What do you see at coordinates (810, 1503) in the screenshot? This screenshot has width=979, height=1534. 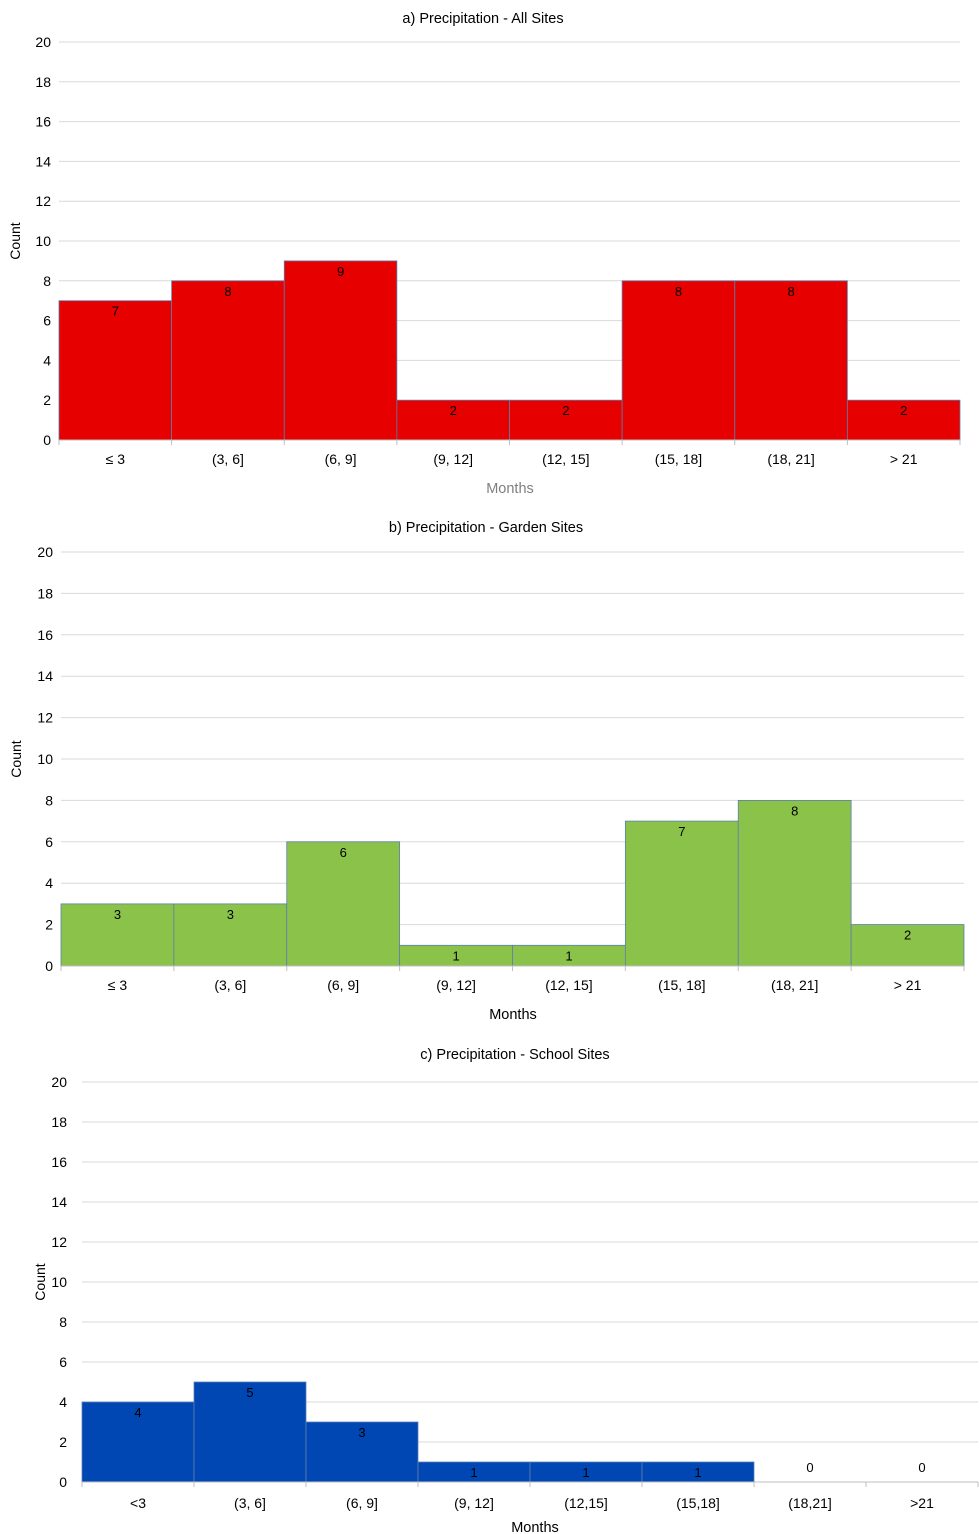 I see `x-tick-label: (18,21]` at bounding box center [810, 1503].